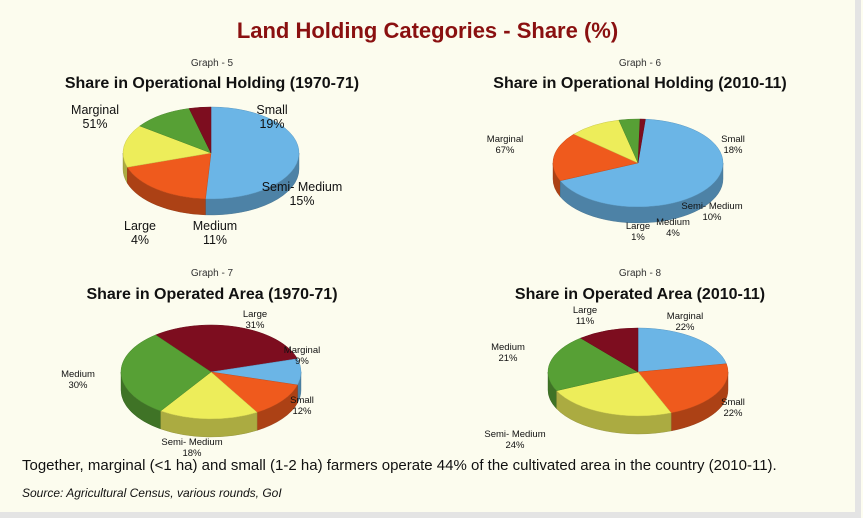 Image resolution: width=863 pixels, height=518 pixels. What do you see at coordinates (640, 273) in the screenshot?
I see `graph-8-label: Graph - 8` at bounding box center [640, 273].